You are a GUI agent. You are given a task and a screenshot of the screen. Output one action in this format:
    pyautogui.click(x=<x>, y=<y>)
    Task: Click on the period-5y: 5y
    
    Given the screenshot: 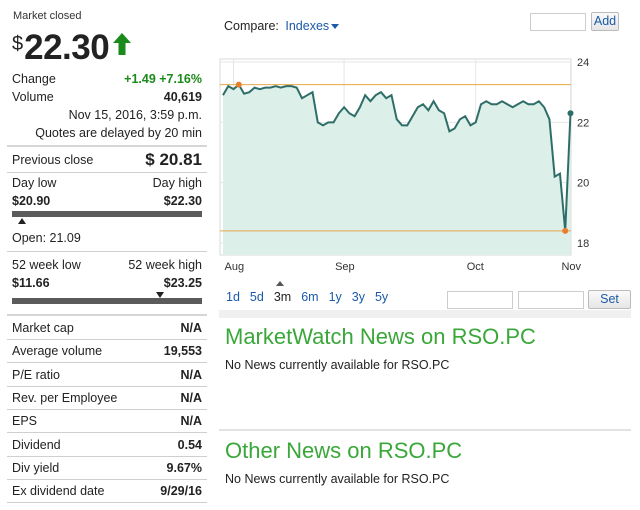 What is the action you would take?
    pyautogui.click(x=381, y=297)
    